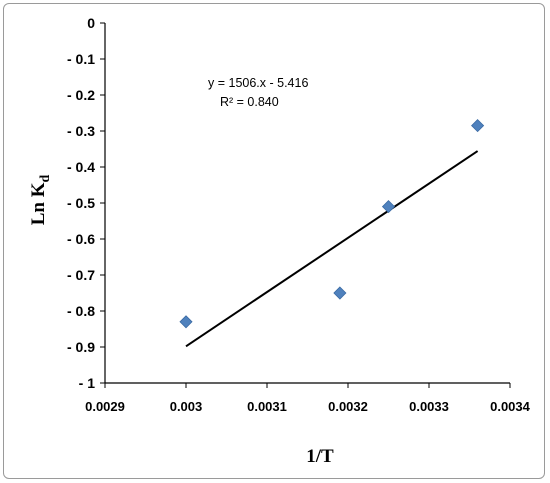 The image size is (550, 483). I want to click on x-tick-label: 0.0032, so click(348, 406).